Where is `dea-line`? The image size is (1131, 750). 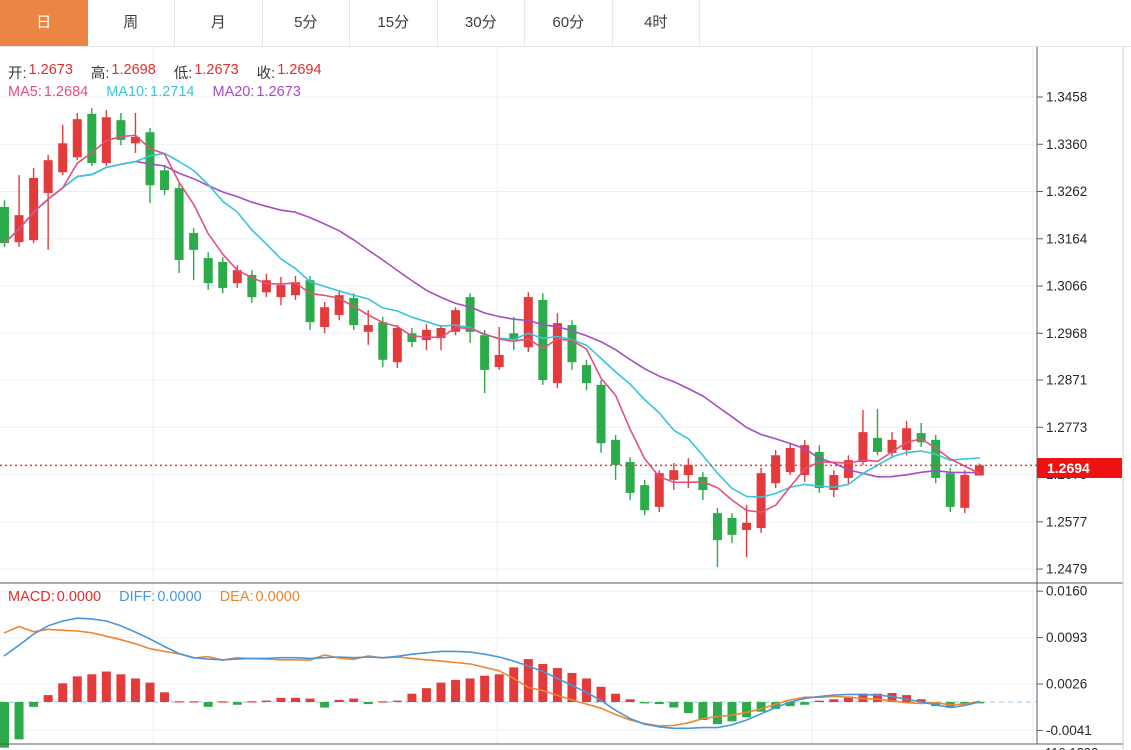 dea-line is located at coordinates (492, 676).